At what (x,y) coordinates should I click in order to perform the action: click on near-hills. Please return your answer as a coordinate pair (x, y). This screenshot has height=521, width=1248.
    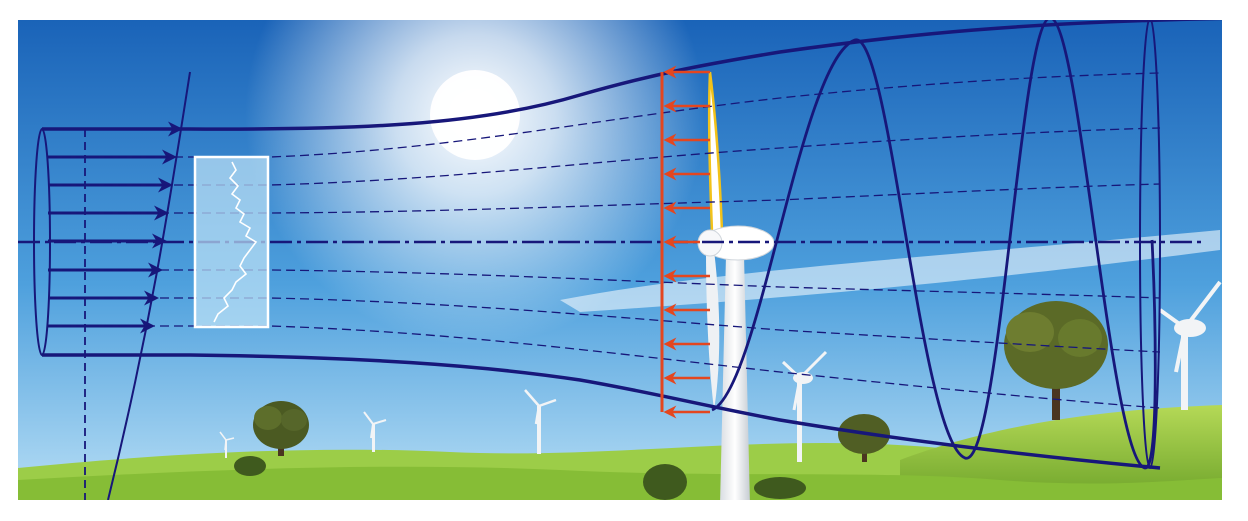
    Looking at the image, I should click on (620, 483).